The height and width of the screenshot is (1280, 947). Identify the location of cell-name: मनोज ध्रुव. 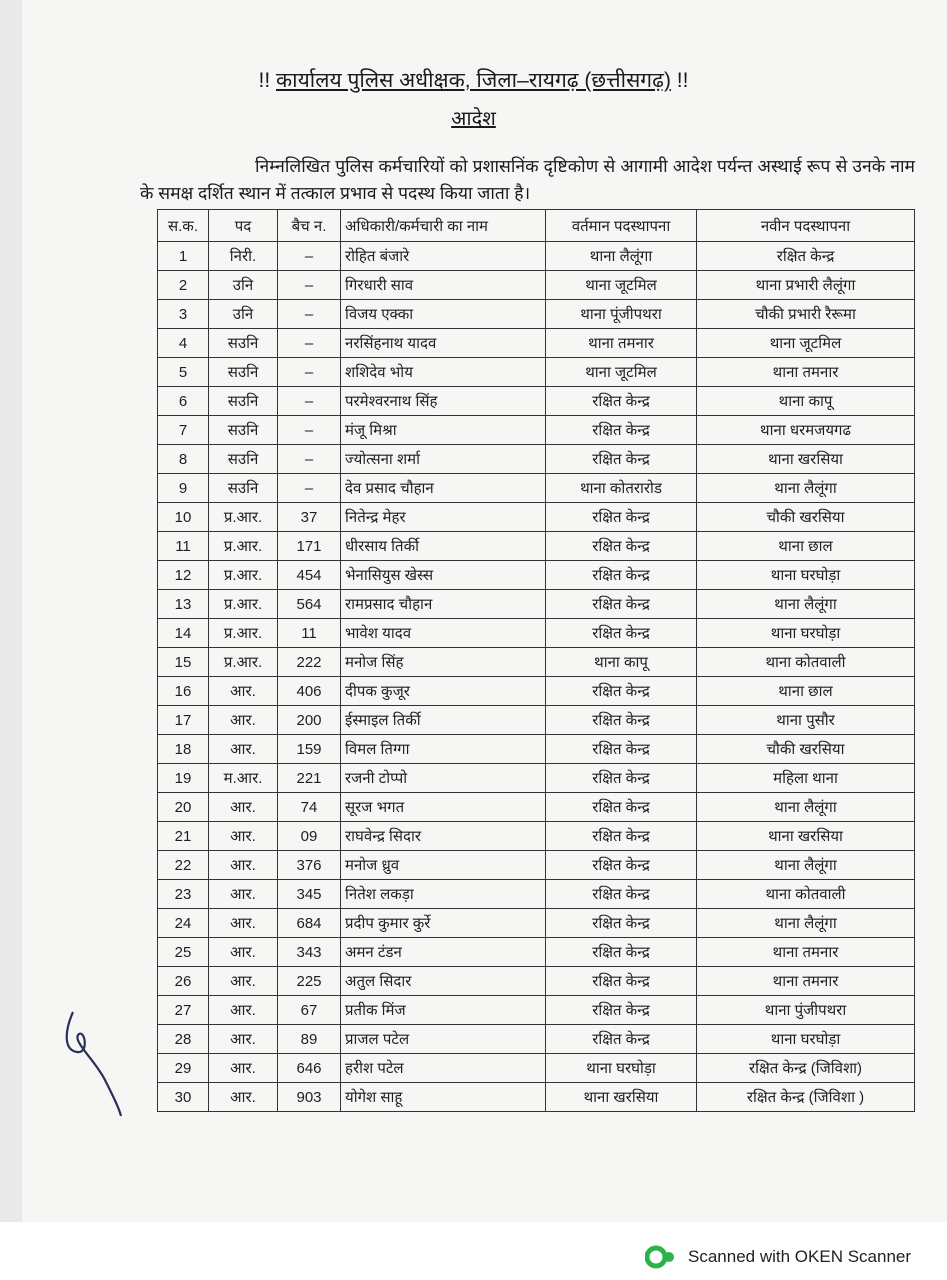
(443, 865).